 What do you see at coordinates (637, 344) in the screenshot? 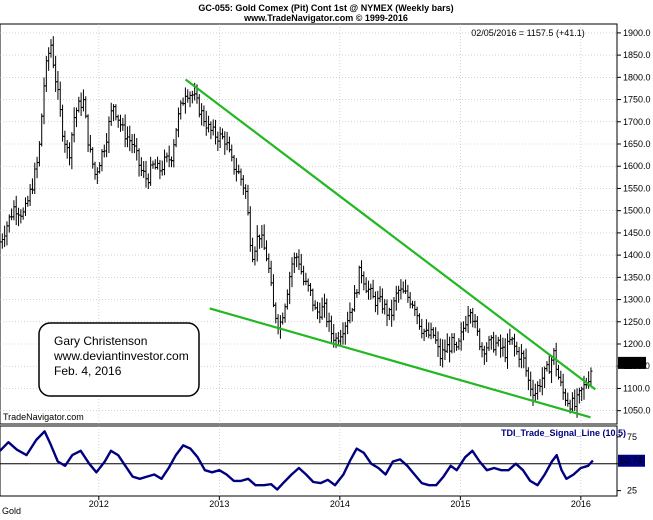
I see `price-tick-label: 1200.0` at bounding box center [637, 344].